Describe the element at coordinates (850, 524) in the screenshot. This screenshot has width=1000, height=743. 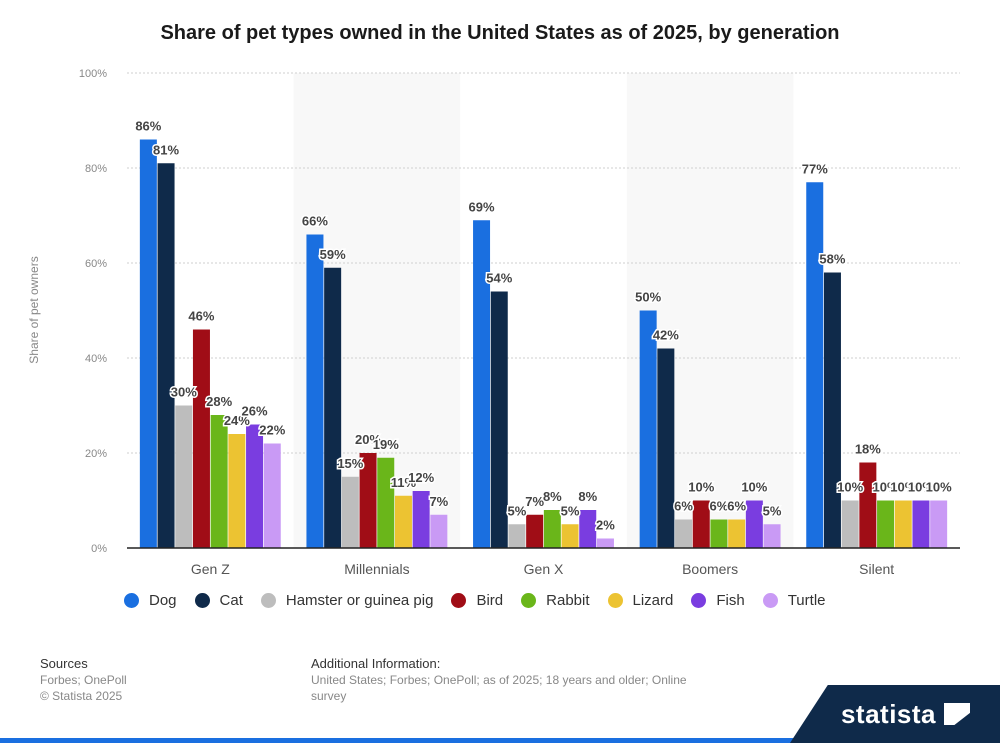
I see `bar-hamster-or-guinea-pig-silent` at that location.